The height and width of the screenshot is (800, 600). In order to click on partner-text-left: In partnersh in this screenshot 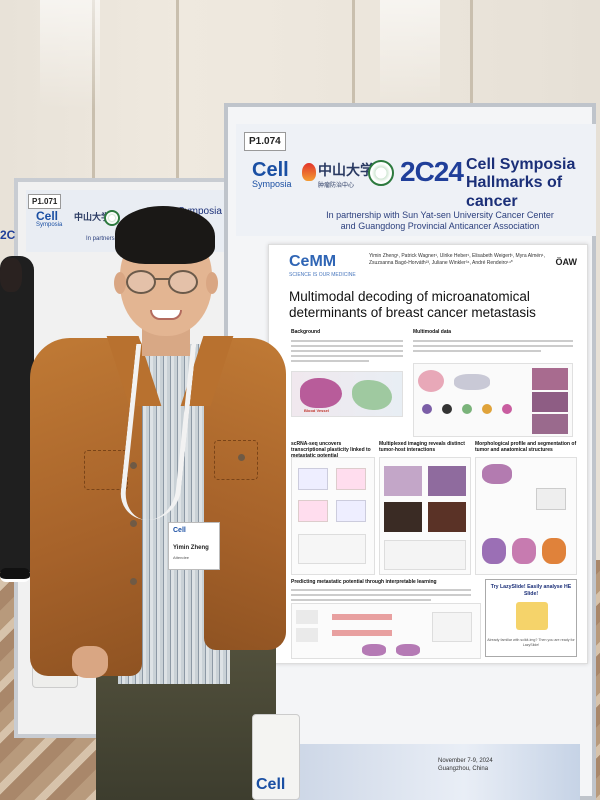, I will do `click(102, 239)`.